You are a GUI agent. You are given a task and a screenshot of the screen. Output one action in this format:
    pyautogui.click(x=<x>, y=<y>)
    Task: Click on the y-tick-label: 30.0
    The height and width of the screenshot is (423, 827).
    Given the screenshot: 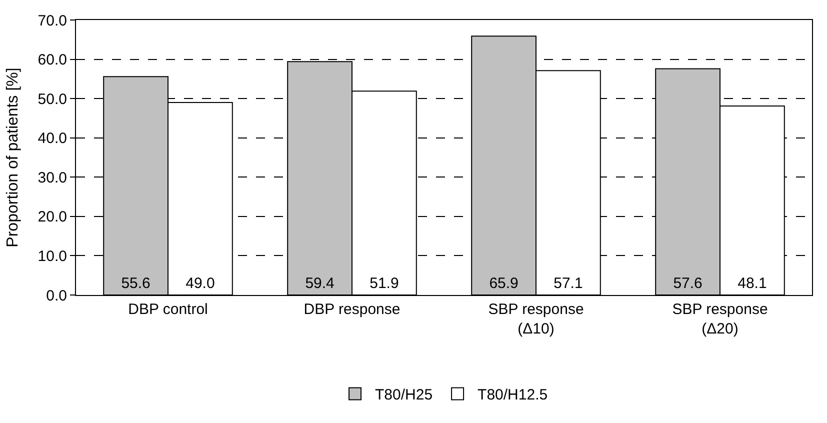 What is the action you would take?
    pyautogui.click(x=52, y=177)
    